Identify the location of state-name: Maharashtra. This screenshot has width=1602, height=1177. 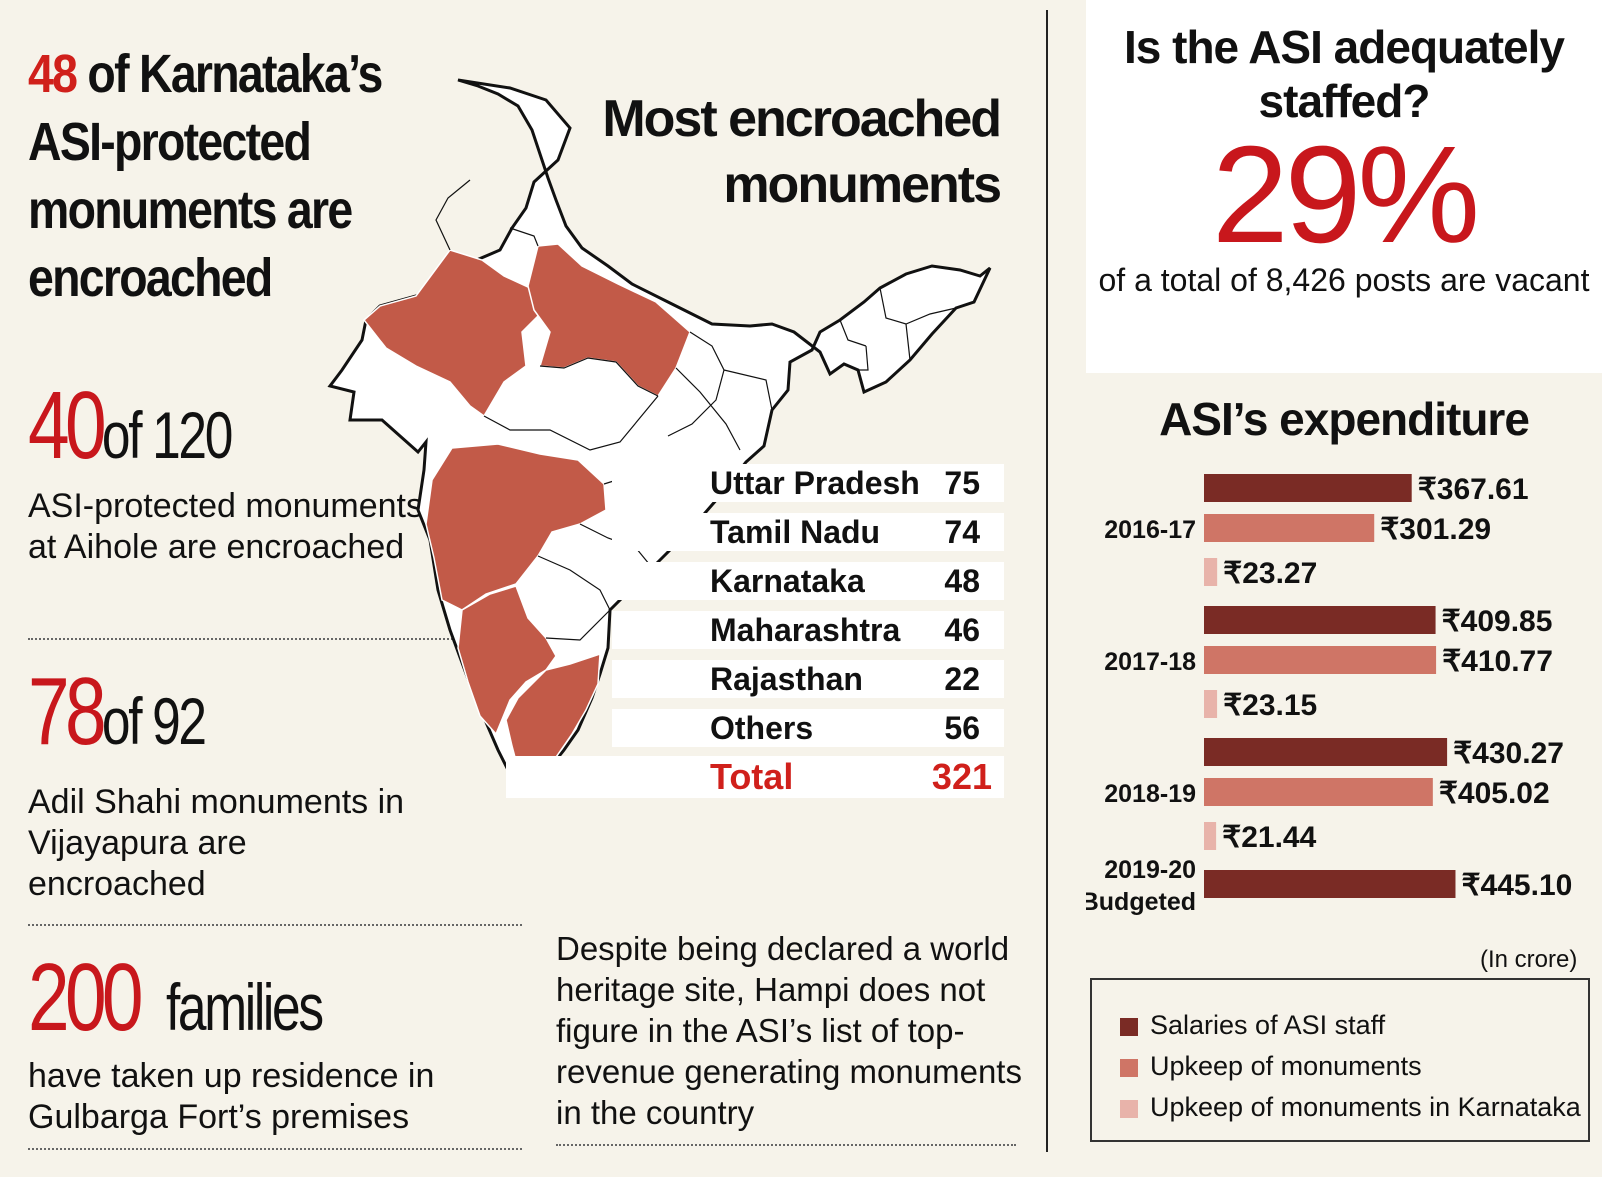
(805, 630).